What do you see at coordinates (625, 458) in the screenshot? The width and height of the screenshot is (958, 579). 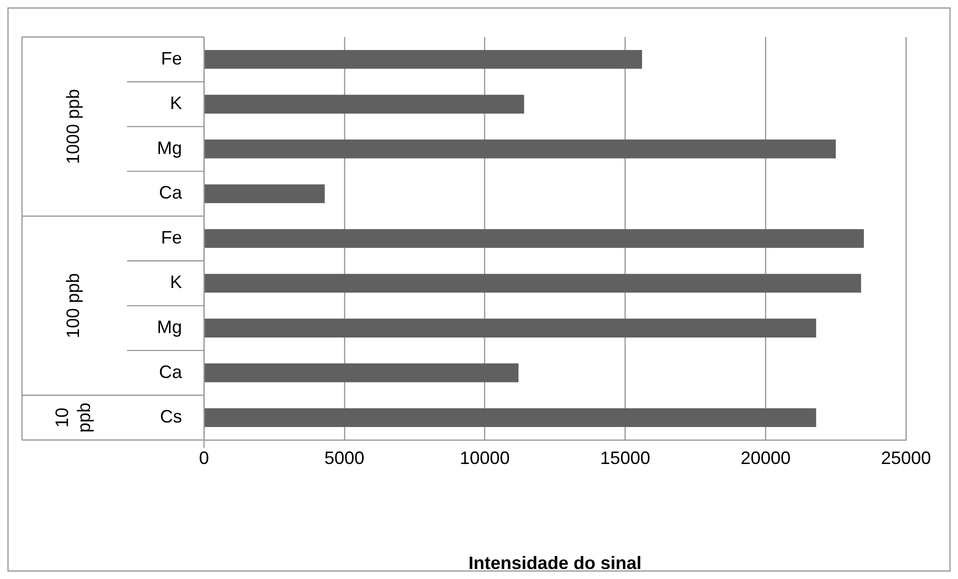 I see `x-tick-label: 15000` at bounding box center [625, 458].